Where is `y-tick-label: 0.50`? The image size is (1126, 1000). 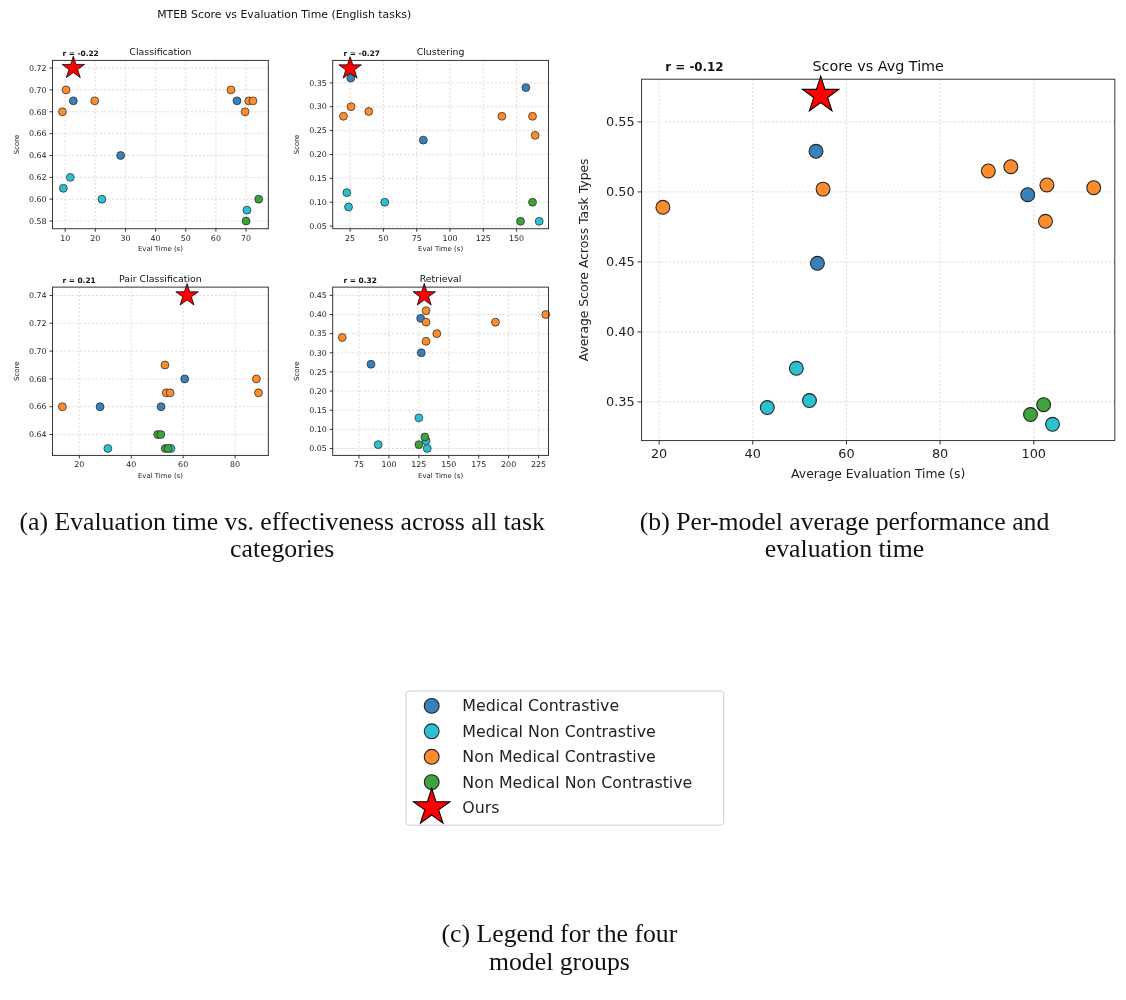 y-tick-label: 0.50 is located at coordinates (620, 192).